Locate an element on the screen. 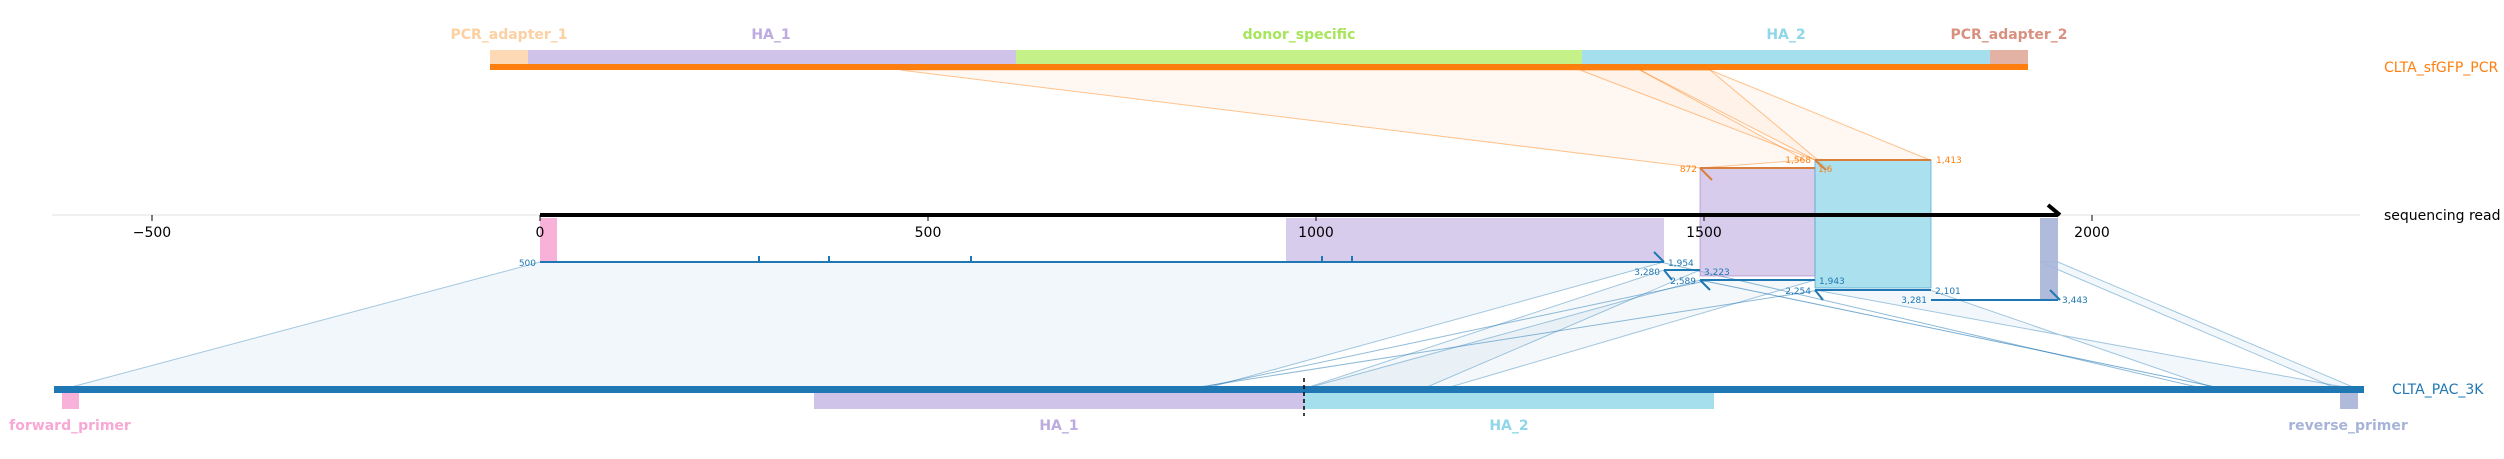  coord-label: 2,101 is located at coordinates (1948, 292).